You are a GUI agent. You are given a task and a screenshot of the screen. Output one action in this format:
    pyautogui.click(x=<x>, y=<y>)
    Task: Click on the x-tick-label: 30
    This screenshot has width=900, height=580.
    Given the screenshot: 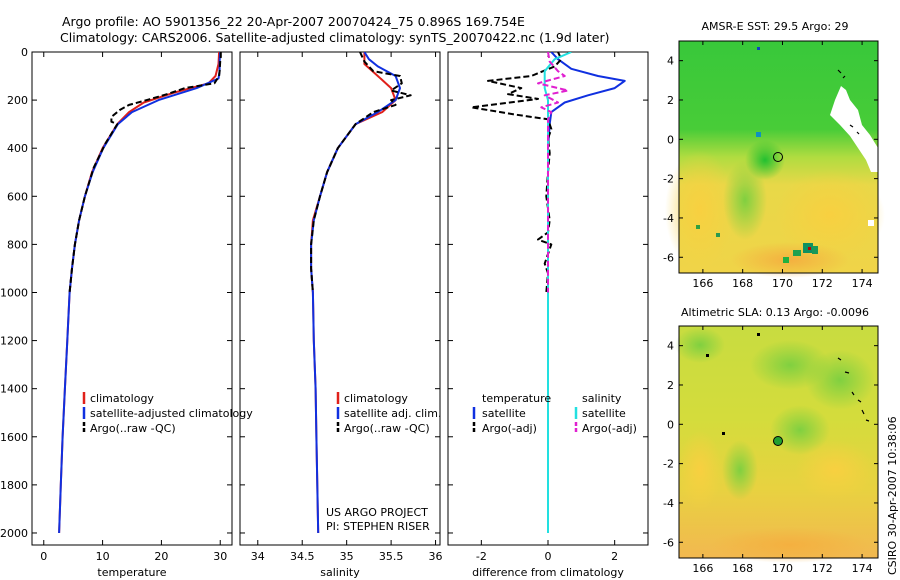 What is the action you would take?
    pyautogui.click(x=220, y=556)
    